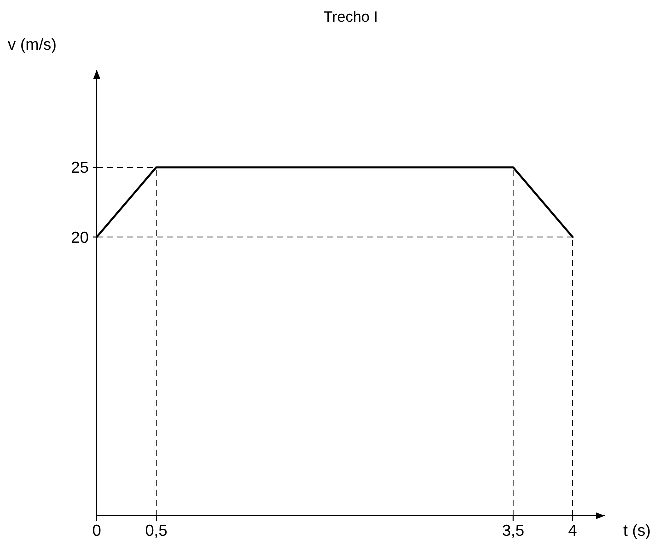  Describe the element at coordinates (637, 531) in the screenshot. I see `x-axis-title: t (s)` at that location.